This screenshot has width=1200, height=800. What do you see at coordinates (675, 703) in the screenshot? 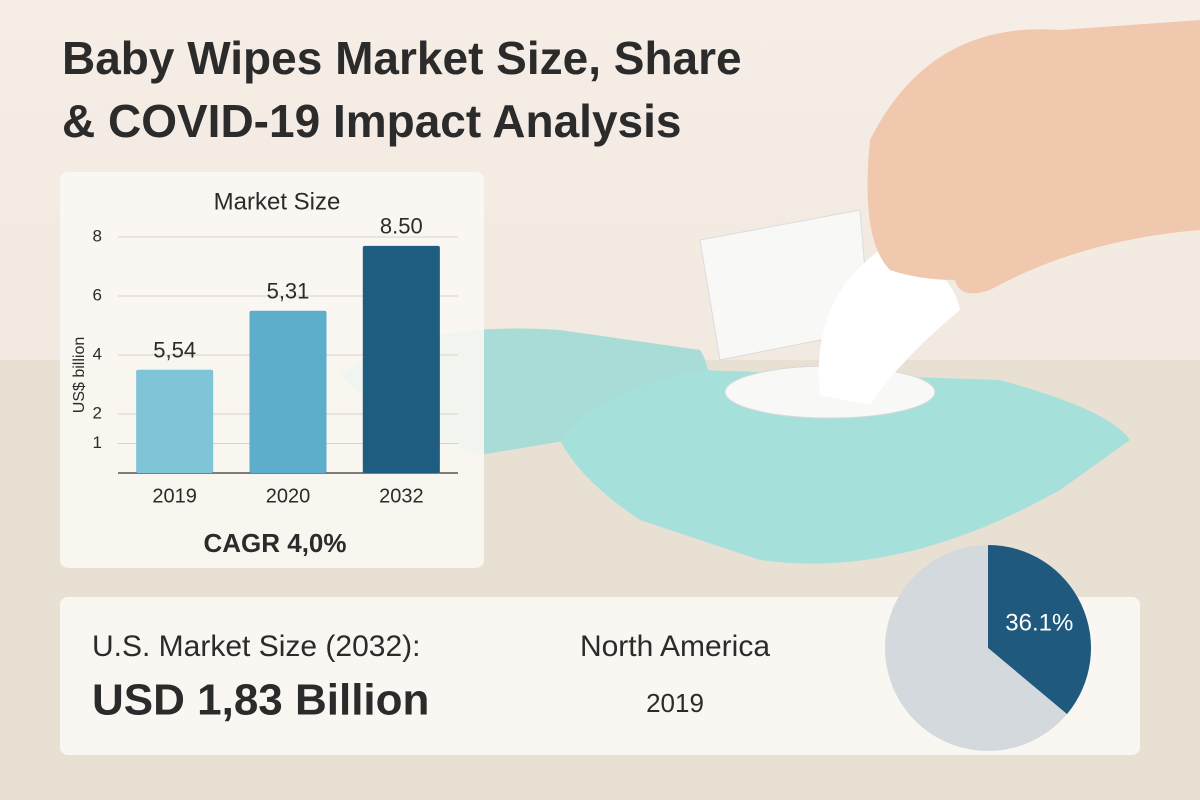
I see `region-year: 2019` at bounding box center [675, 703].